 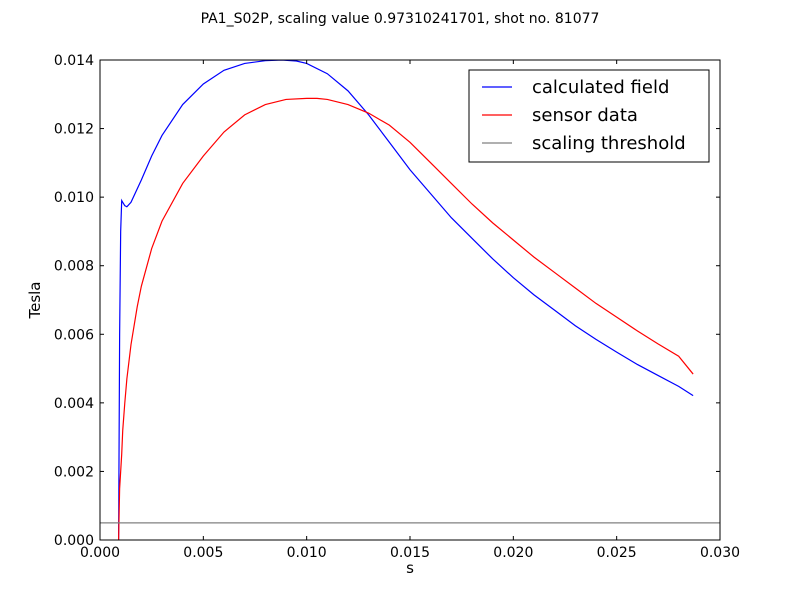 I want to click on x-tick-label: 0.030, so click(x=720, y=553).